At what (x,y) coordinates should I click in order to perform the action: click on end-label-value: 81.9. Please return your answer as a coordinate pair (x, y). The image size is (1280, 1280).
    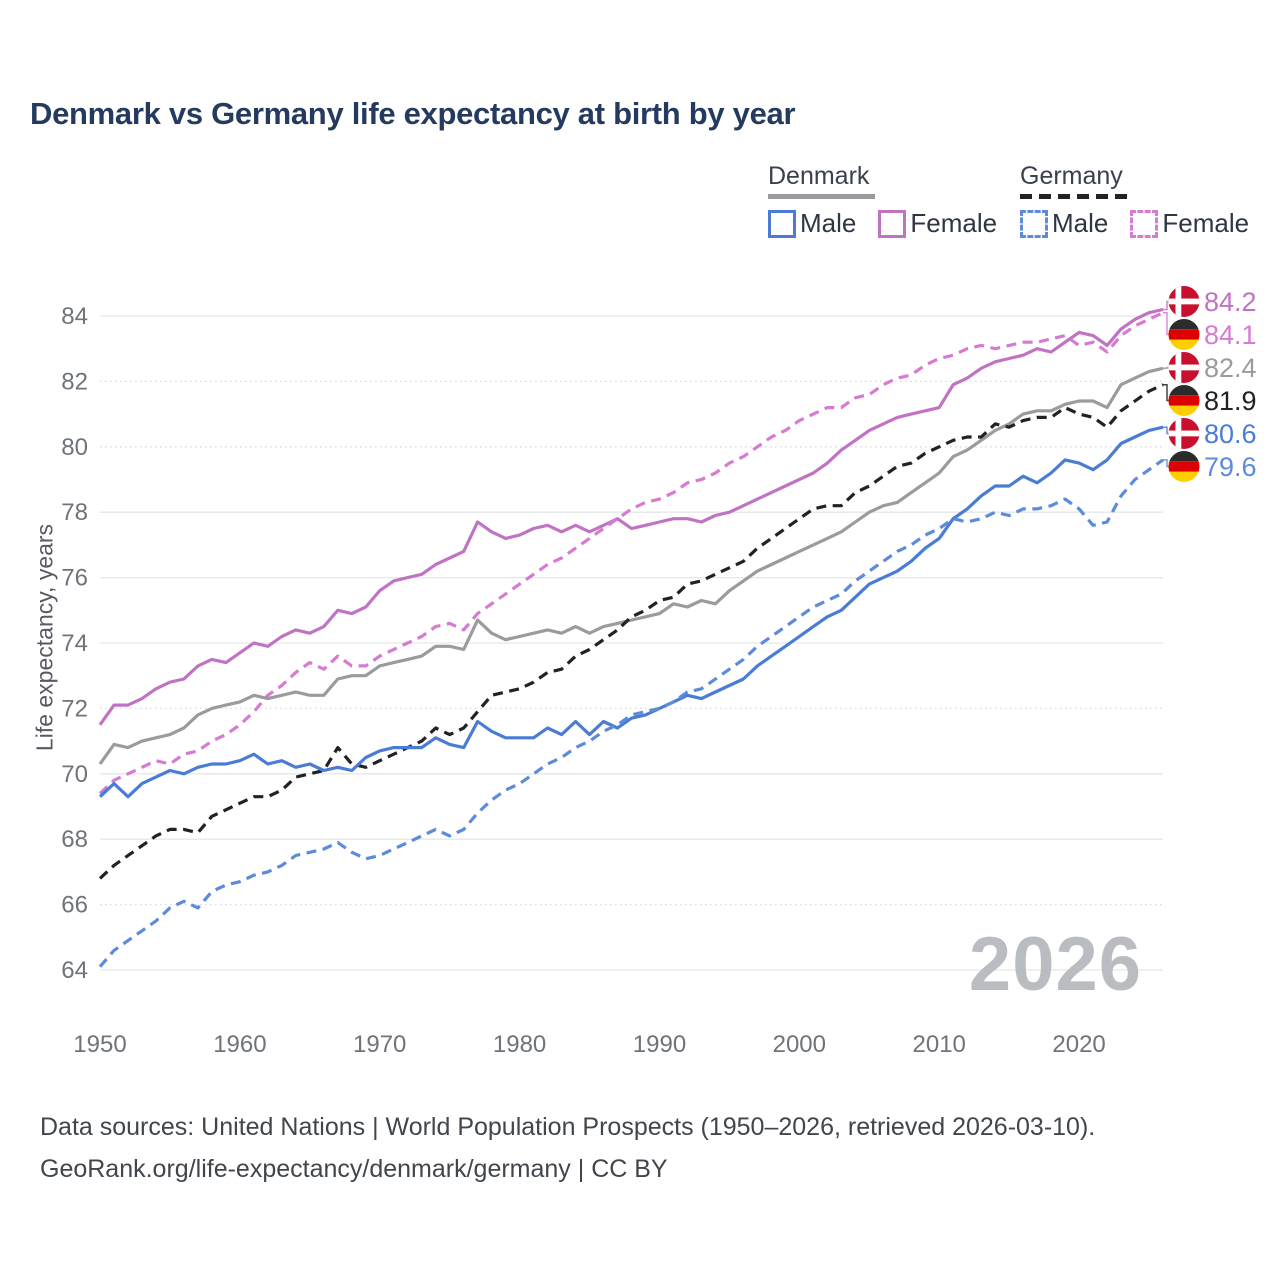
    Looking at the image, I should click on (1230, 401).